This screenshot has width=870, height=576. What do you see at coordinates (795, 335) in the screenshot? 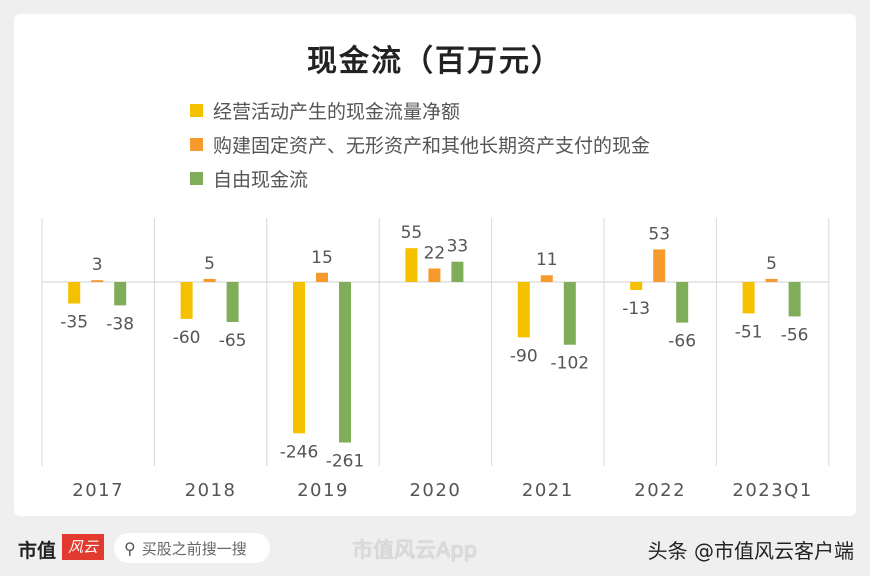
I see `data-label: -56` at bounding box center [795, 335].